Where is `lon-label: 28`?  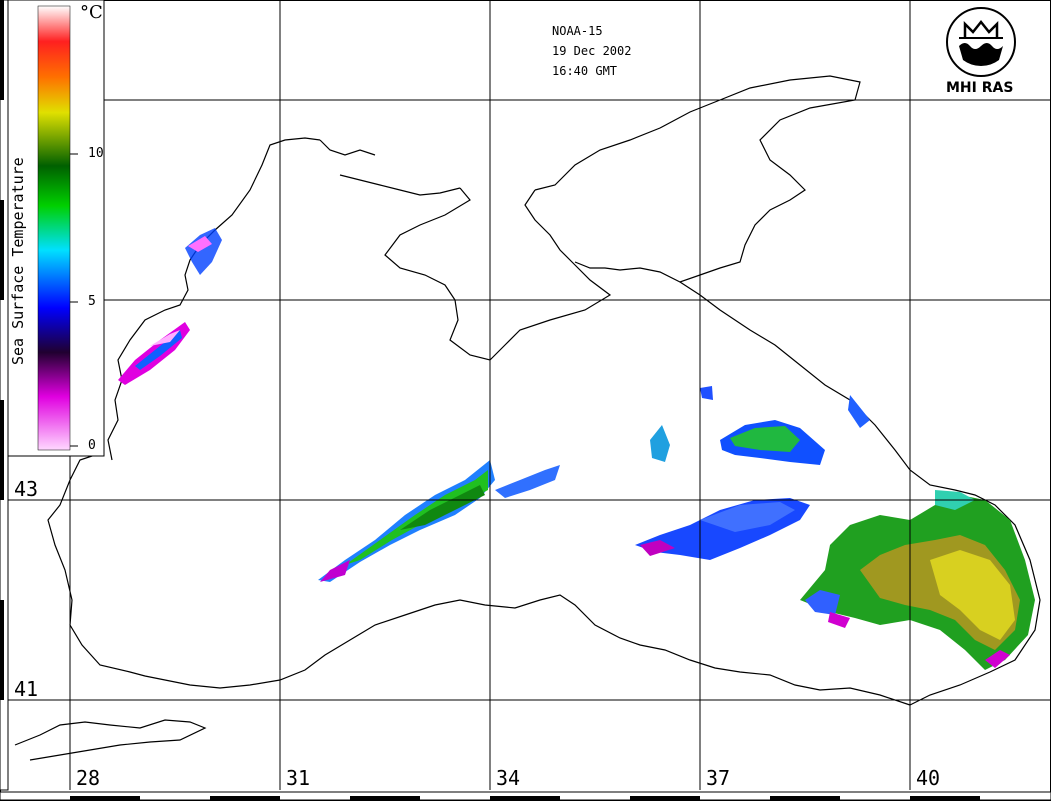
lon-label: 28 is located at coordinates (88, 778).